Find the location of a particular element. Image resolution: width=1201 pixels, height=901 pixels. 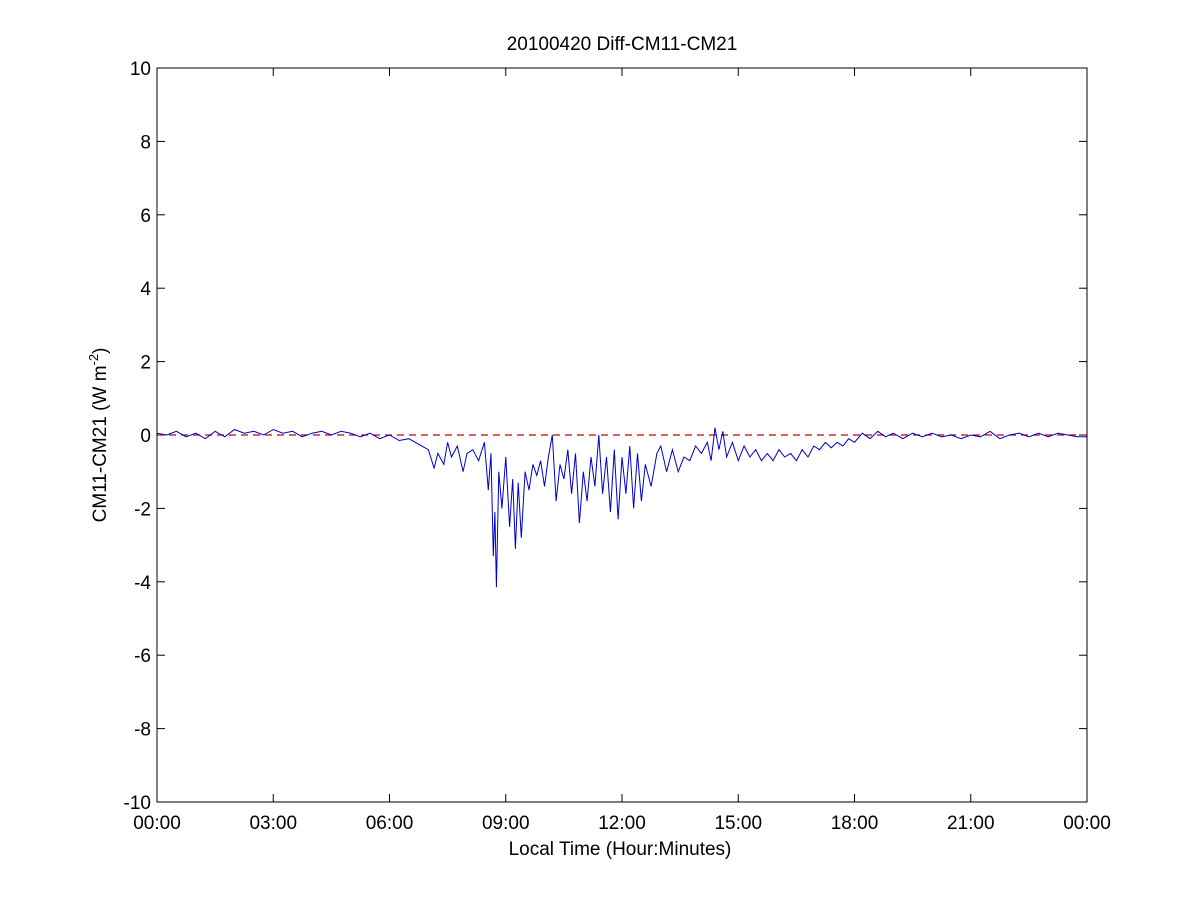

x-tick-label: 06:00 is located at coordinates (390, 823).